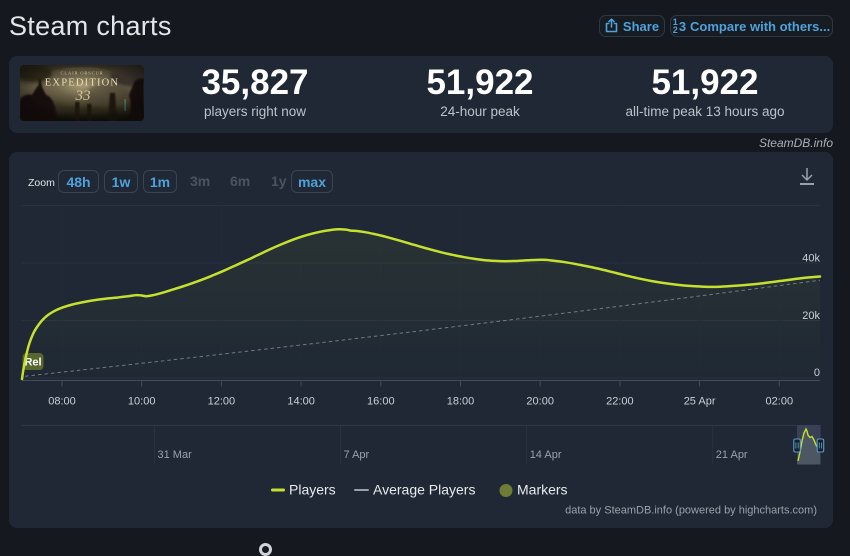 The image size is (850, 556). I want to click on svg-text: 18:00, so click(461, 402).